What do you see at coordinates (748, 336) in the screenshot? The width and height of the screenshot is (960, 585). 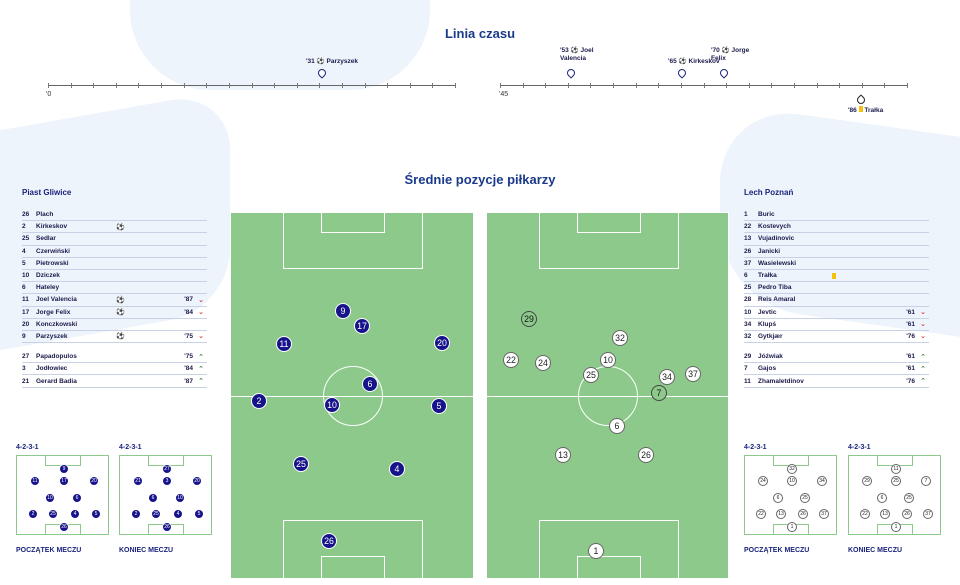 I see `player-number: 32` at bounding box center [748, 336].